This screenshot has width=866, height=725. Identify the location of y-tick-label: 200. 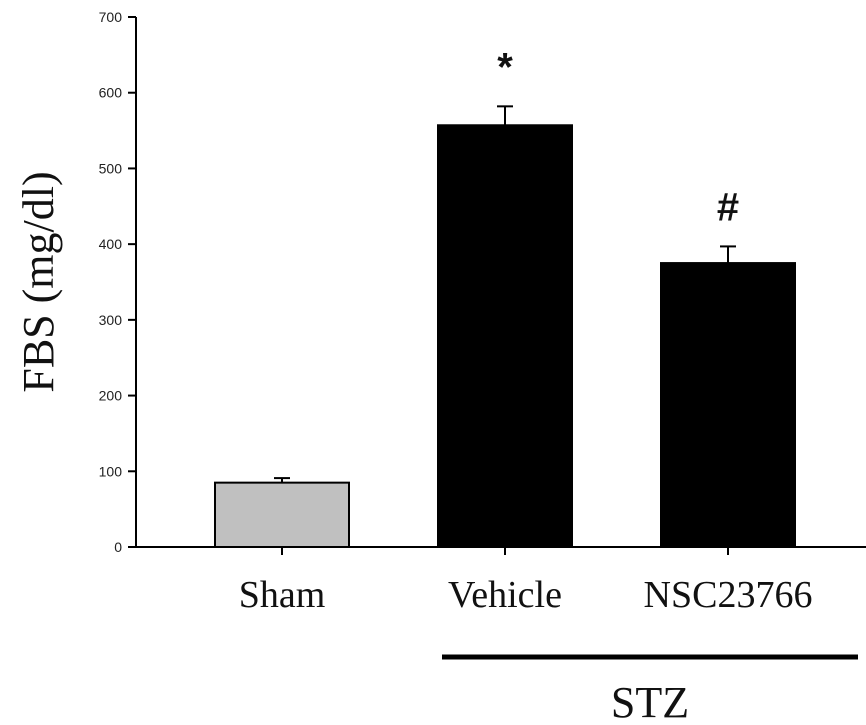
(111, 396).